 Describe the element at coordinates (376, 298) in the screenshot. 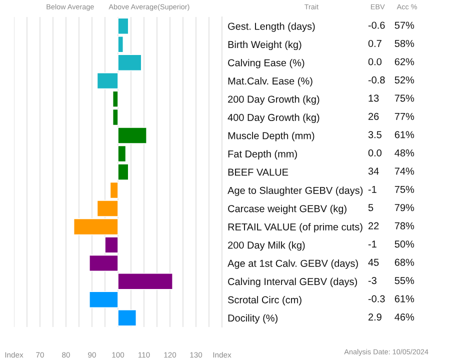

I see `text: -0.3` at that location.